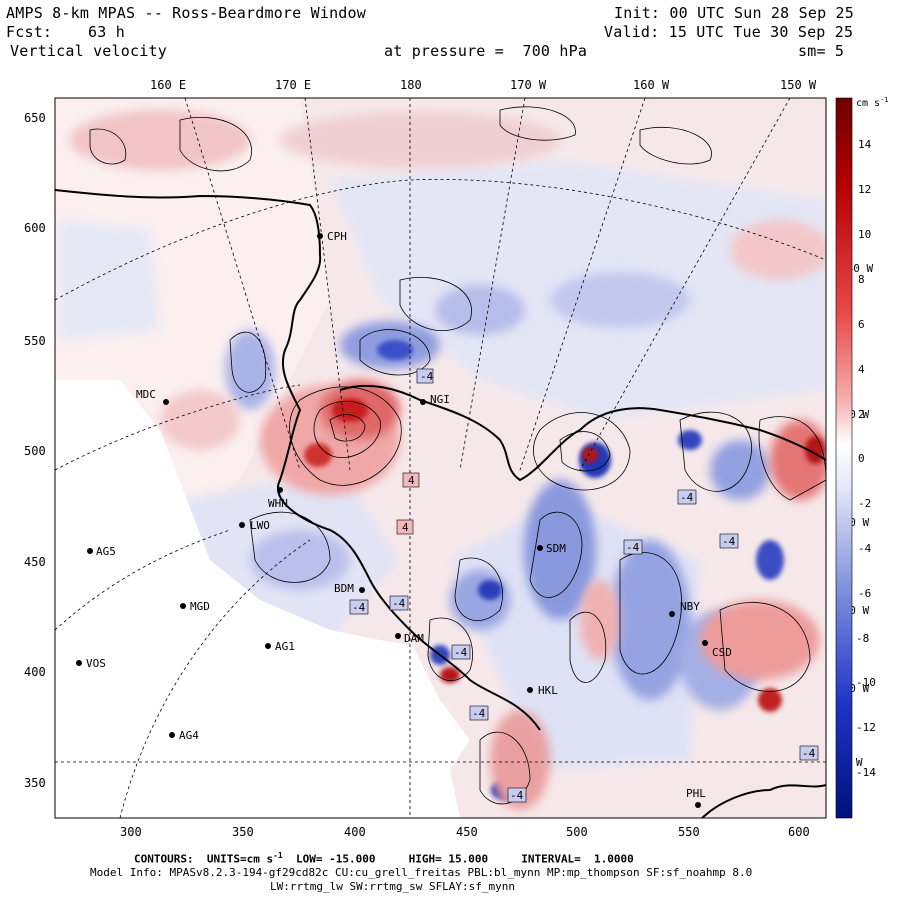 Image resolution: width=900 pixels, height=900 pixels. What do you see at coordinates (465, 832) in the screenshot?
I see `x-axis: 300 350 400 450 500 550 600` at bounding box center [465, 832].